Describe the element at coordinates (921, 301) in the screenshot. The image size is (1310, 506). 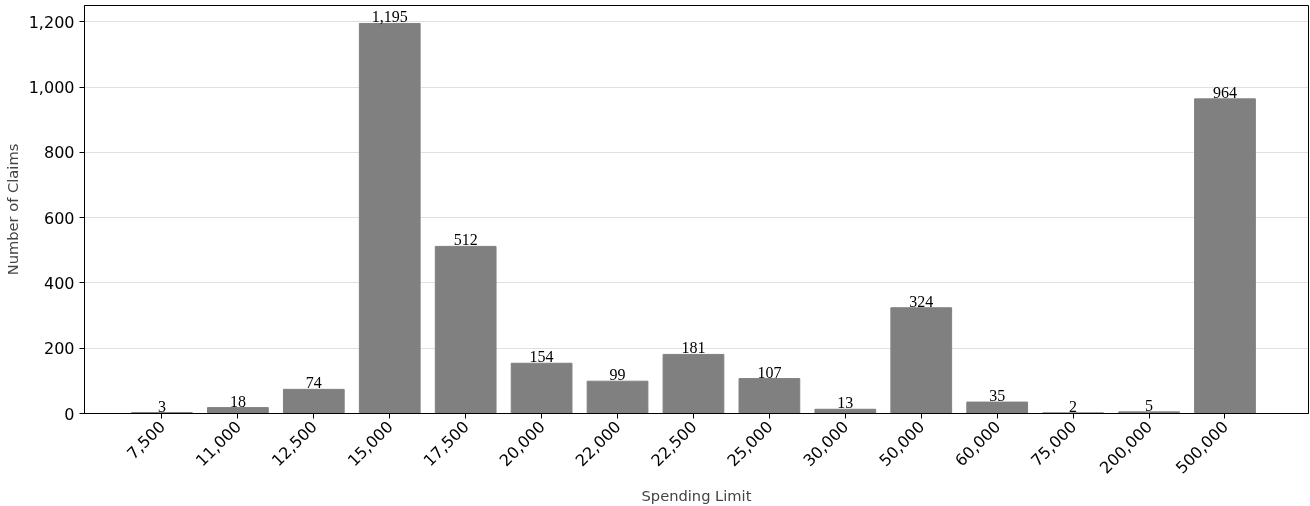
I see `data-label: 324` at that location.